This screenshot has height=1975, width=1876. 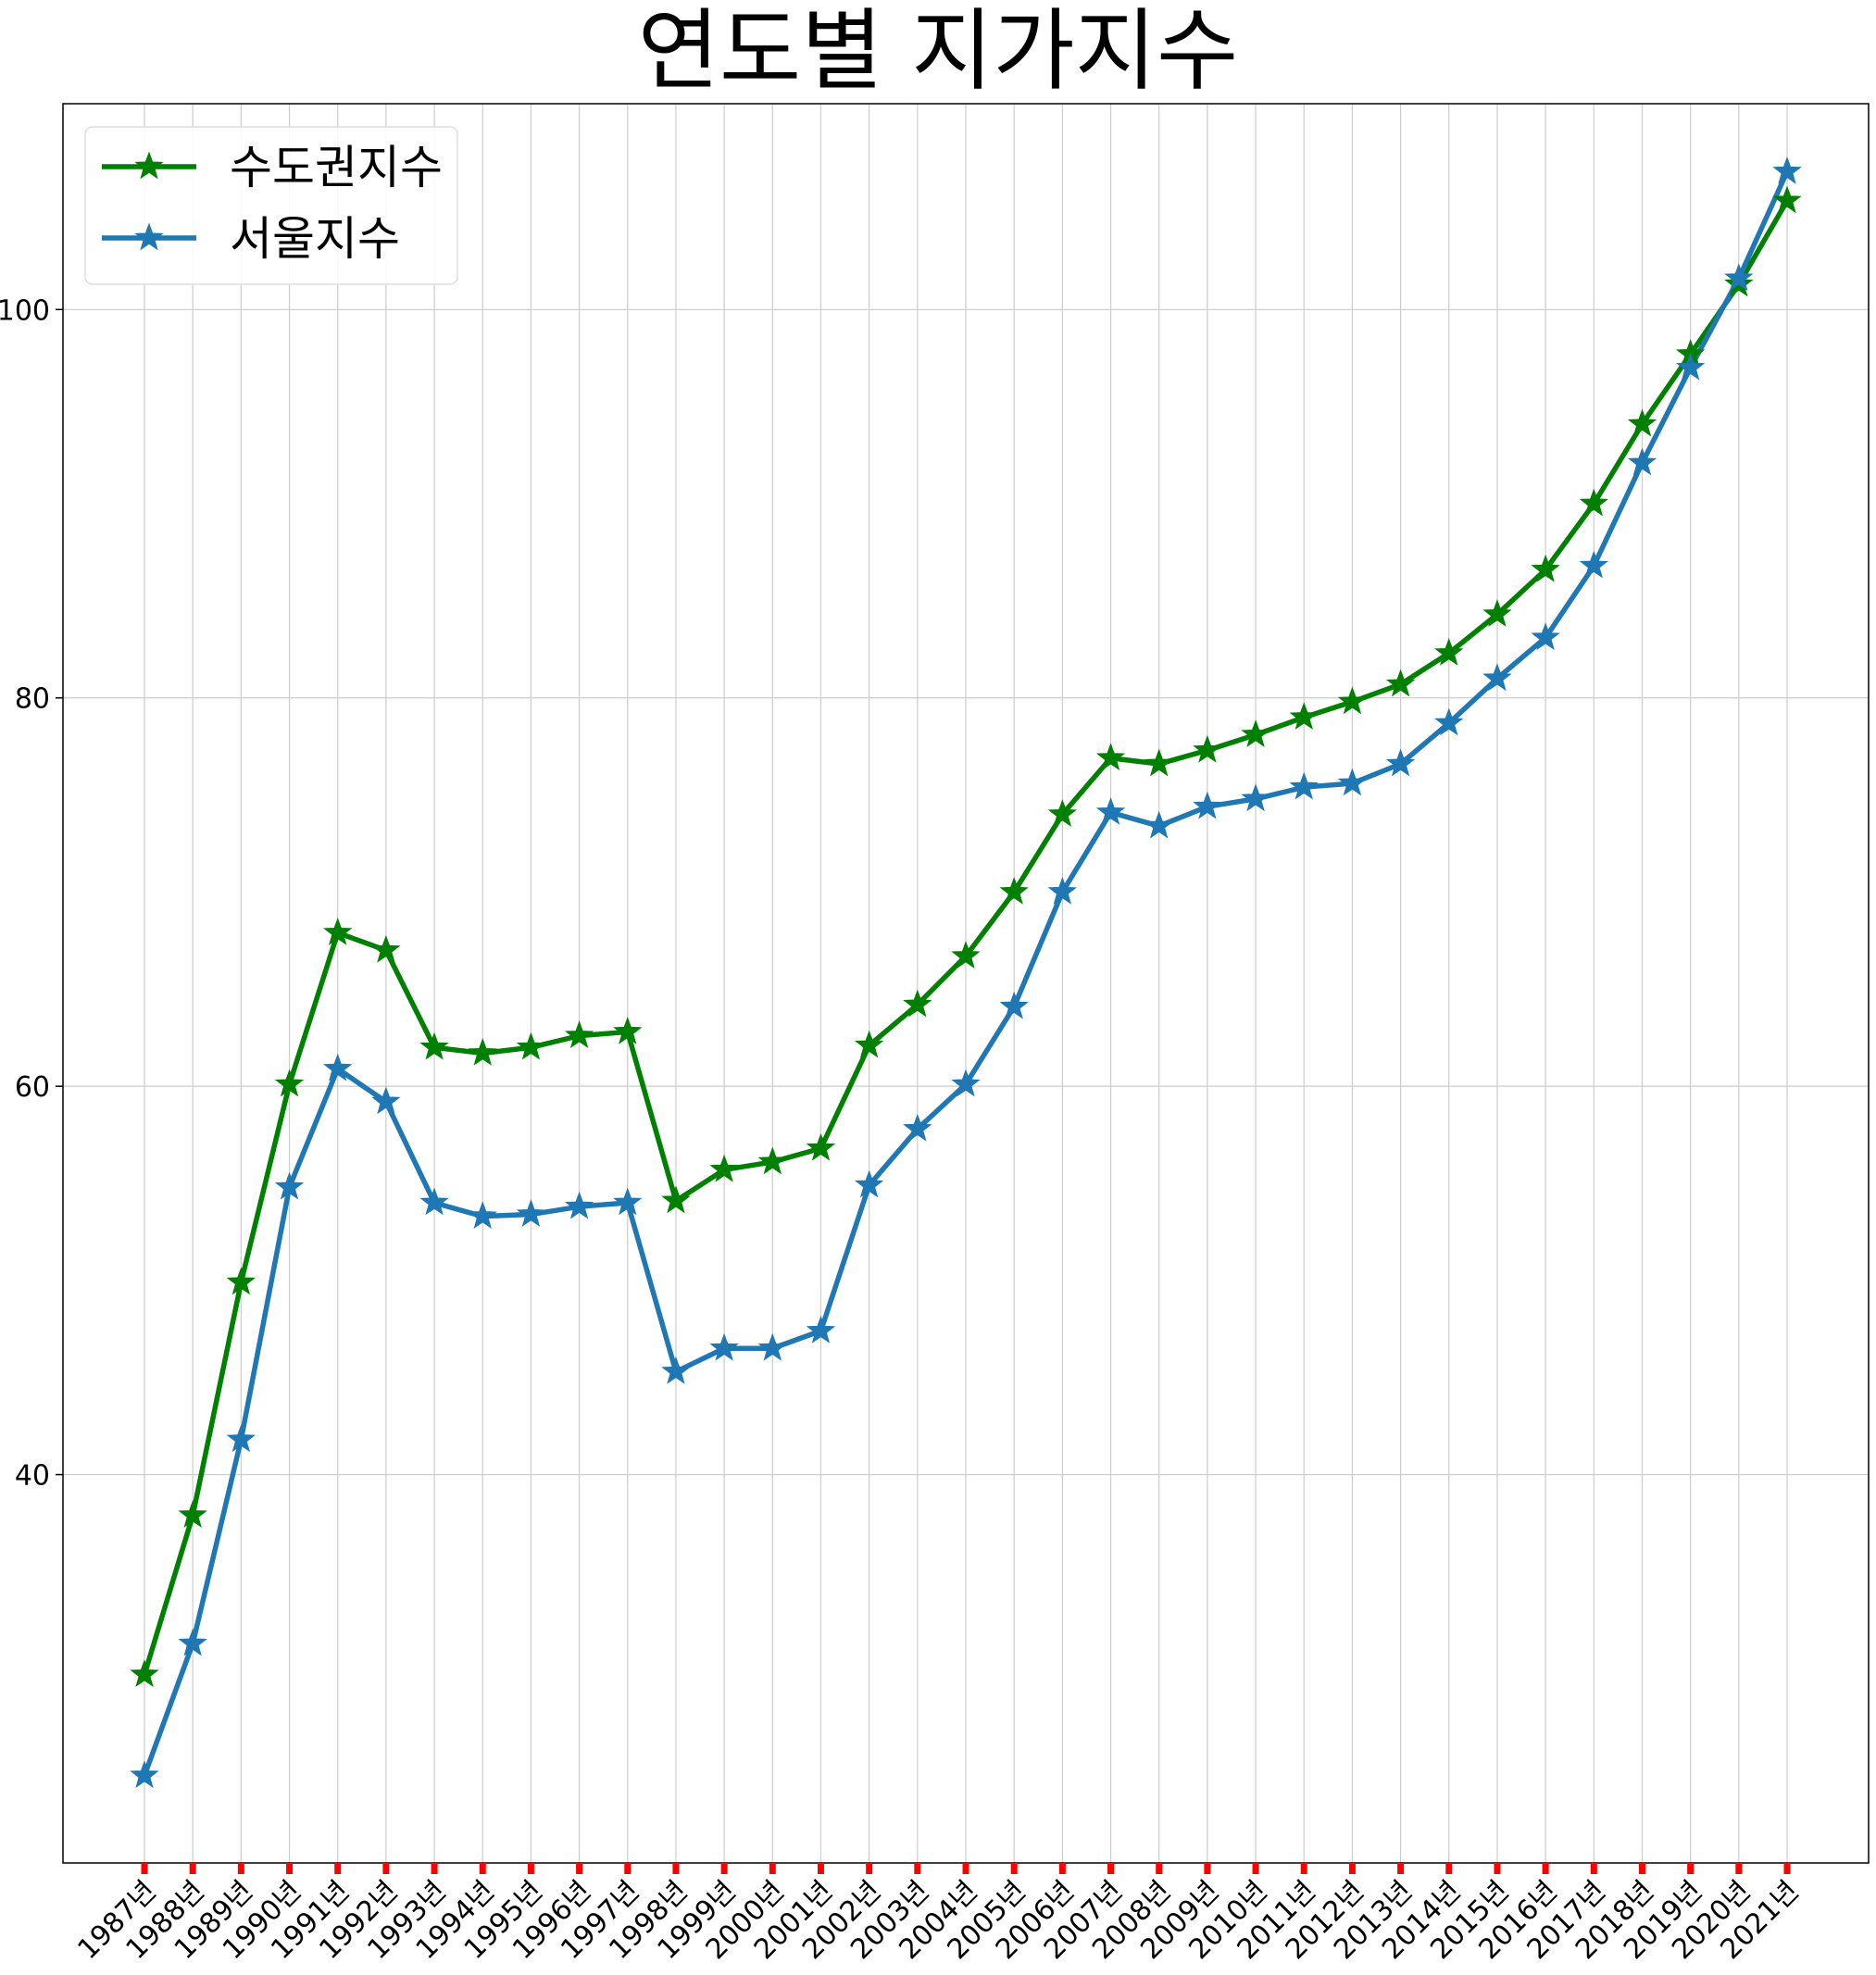 What do you see at coordinates (336, 167) in the screenshot?
I see `legend-label-0: 수도권지수` at bounding box center [336, 167].